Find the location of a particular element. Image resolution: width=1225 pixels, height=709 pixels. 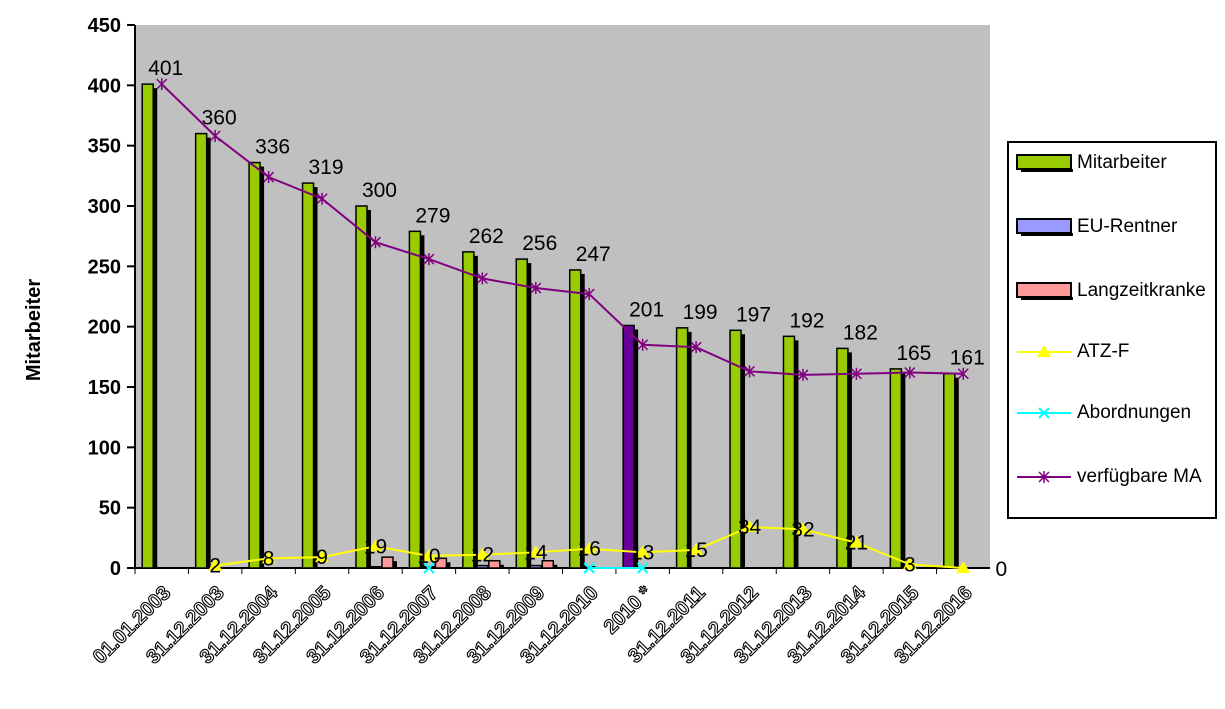

data-label-mitarbeiter: 319 is located at coordinates (326, 167).